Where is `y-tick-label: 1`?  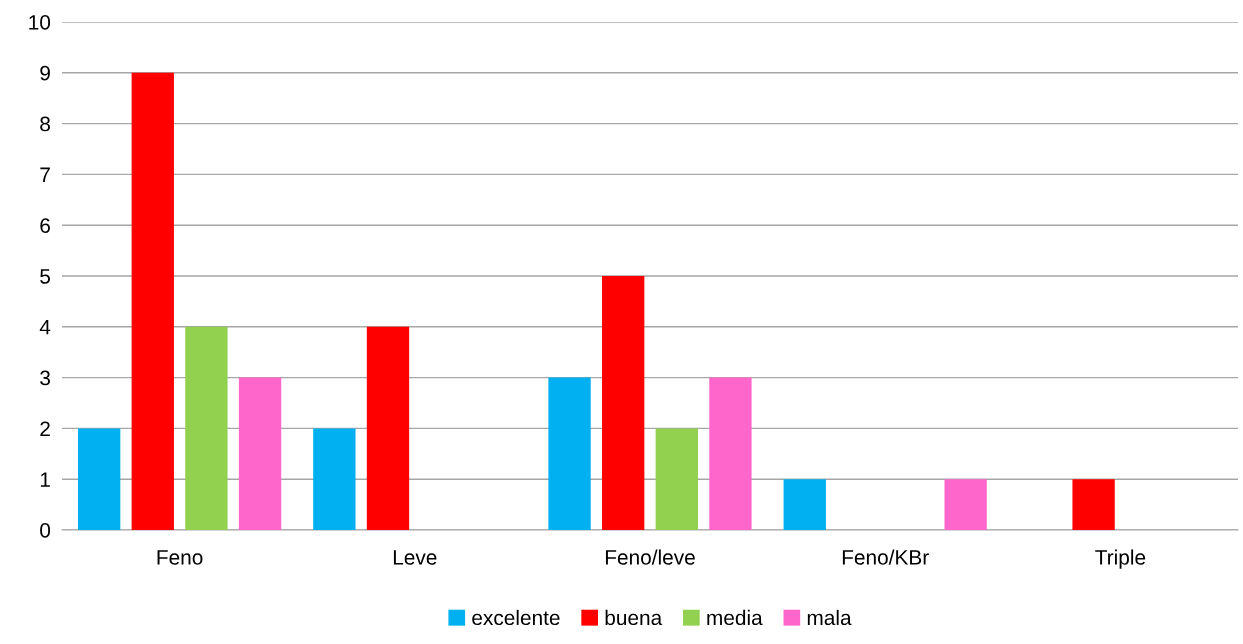
y-tick-label: 1 is located at coordinates (45, 479).